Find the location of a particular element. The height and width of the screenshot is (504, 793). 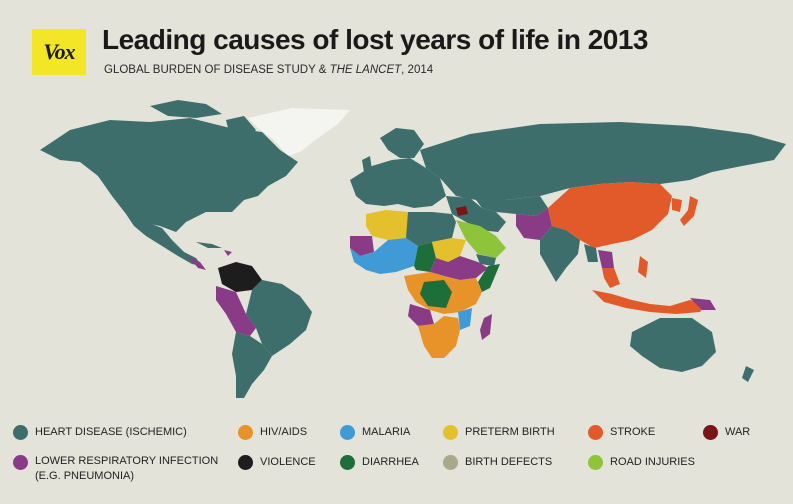

region-philippines is located at coordinates (643, 267).